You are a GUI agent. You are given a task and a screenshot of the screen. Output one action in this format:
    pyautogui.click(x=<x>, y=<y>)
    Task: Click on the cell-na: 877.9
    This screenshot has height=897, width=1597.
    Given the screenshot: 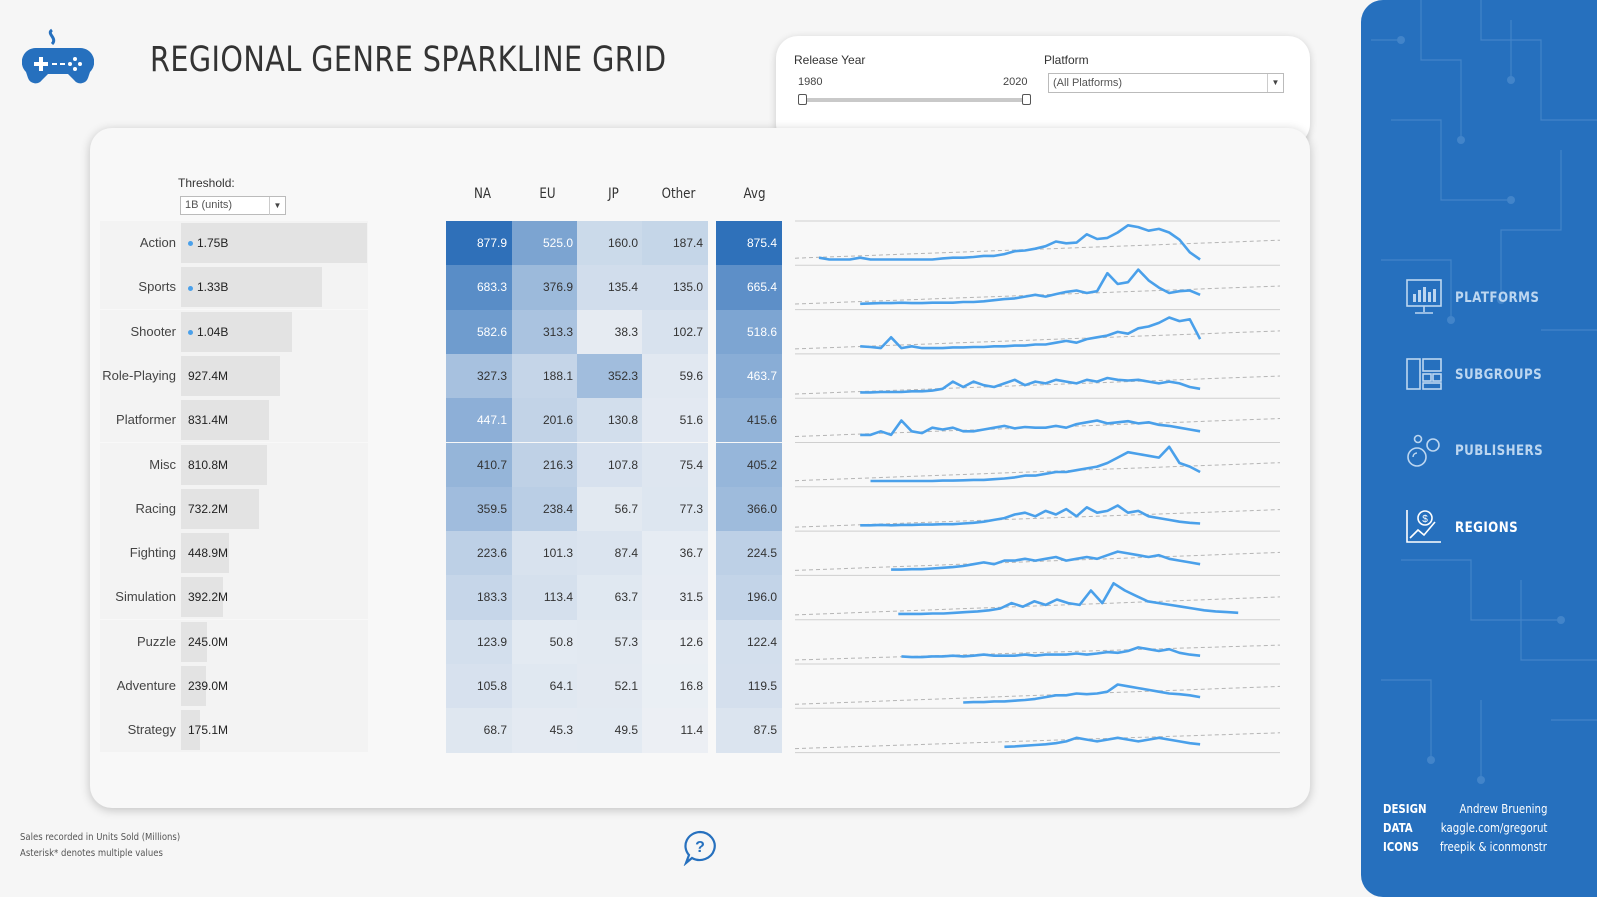 What is the action you would take?
    pyautogui.click(x=479, y=243)
    